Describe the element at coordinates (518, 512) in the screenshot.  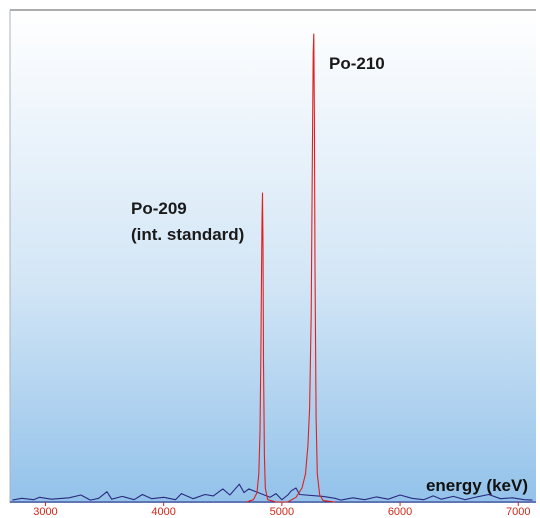
I see `x-tick-label: 7000` at that location.